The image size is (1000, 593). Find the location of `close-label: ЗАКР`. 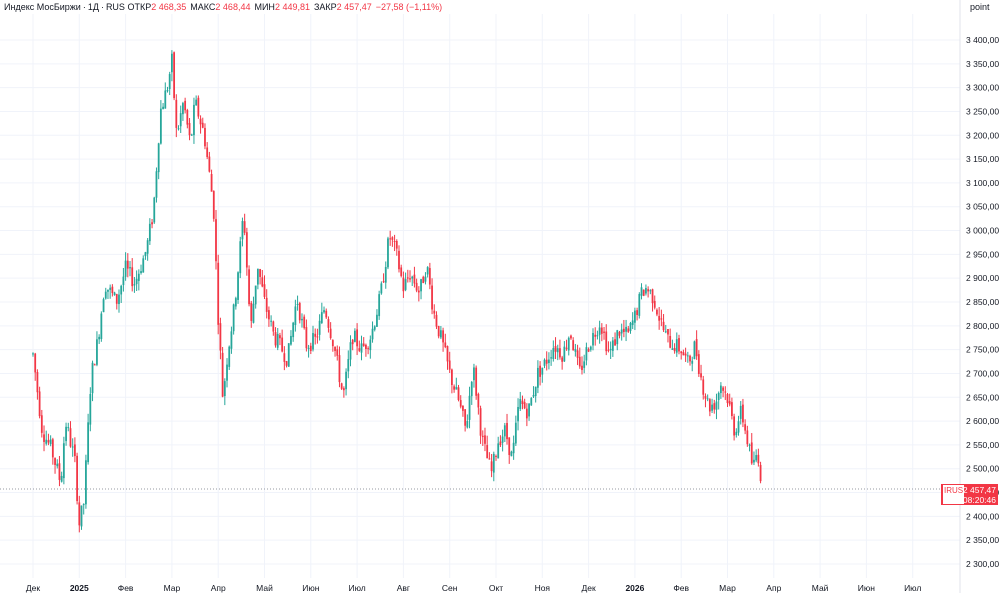

close-label: ЗАКР is located at coordinates (325, 7).